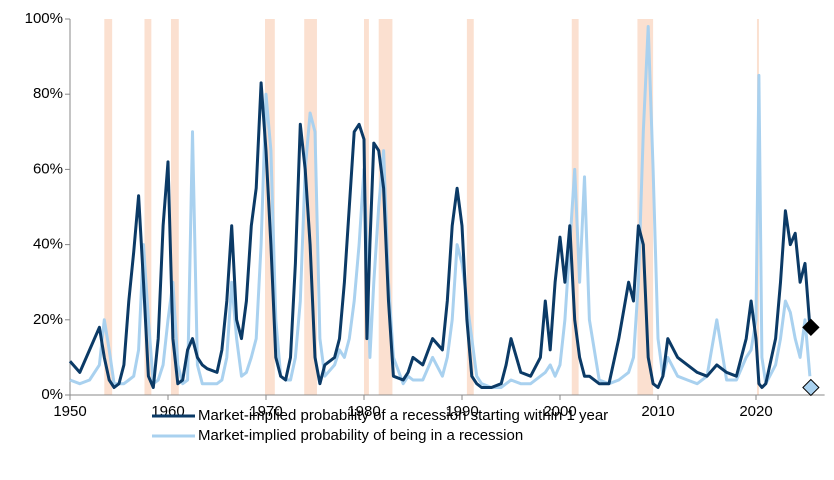 This screenshot has width=834, height=480. I want to click on y-tick-label: 100%, so click(44, 18).